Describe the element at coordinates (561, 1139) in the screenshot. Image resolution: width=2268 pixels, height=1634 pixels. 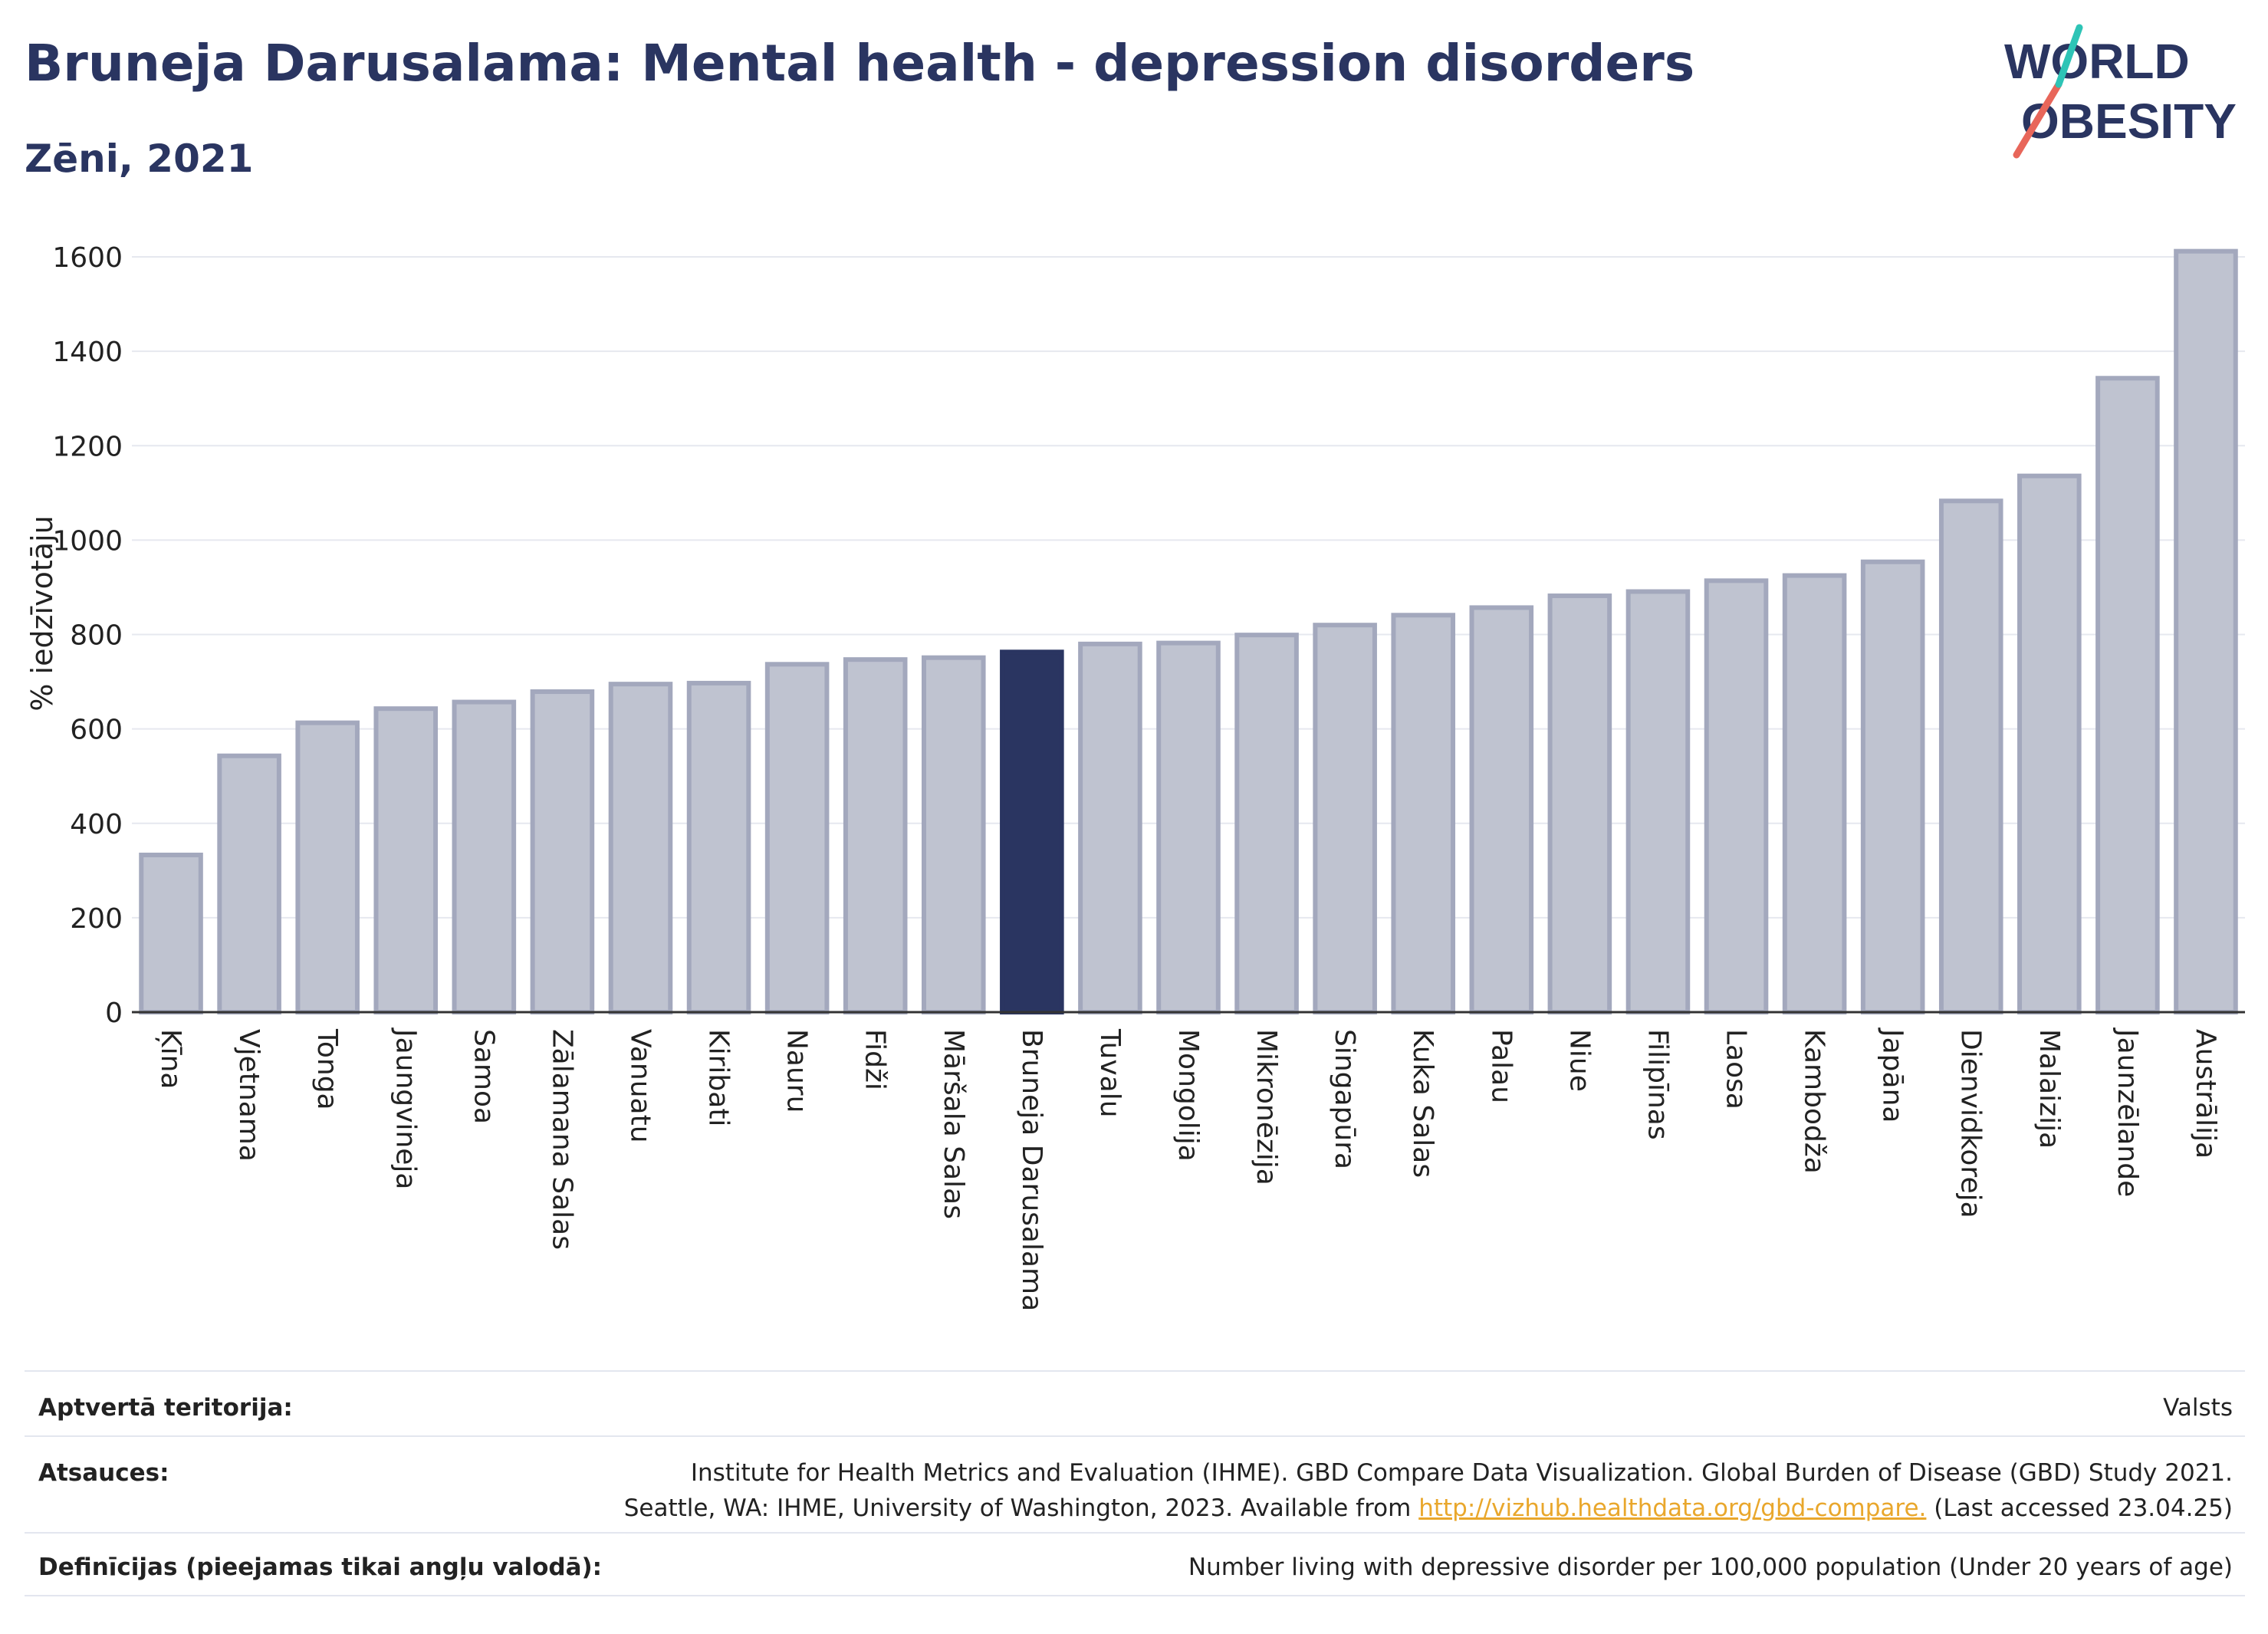
I see `x-tick-label: Zālamana Salas` at that location.